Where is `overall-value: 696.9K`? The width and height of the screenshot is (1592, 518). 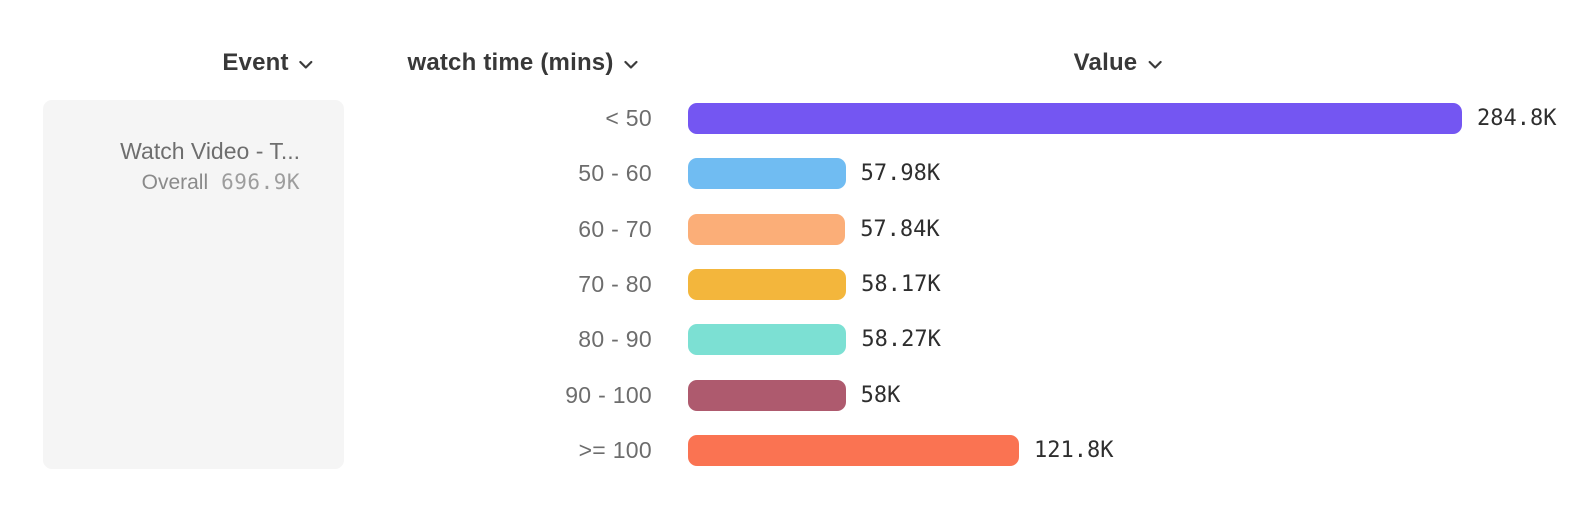 overall-value: 696.9K is located at coordinates (260, 182).